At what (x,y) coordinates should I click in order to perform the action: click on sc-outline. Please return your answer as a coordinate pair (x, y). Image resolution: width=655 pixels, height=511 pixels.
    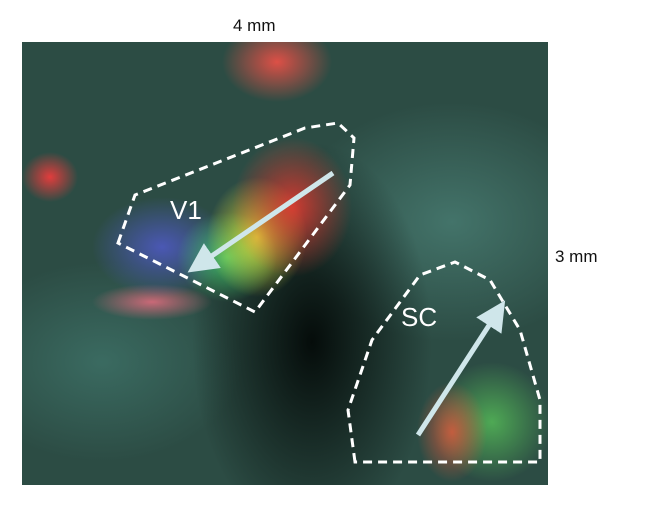
    Looking at the image, I should click on (444, 362).